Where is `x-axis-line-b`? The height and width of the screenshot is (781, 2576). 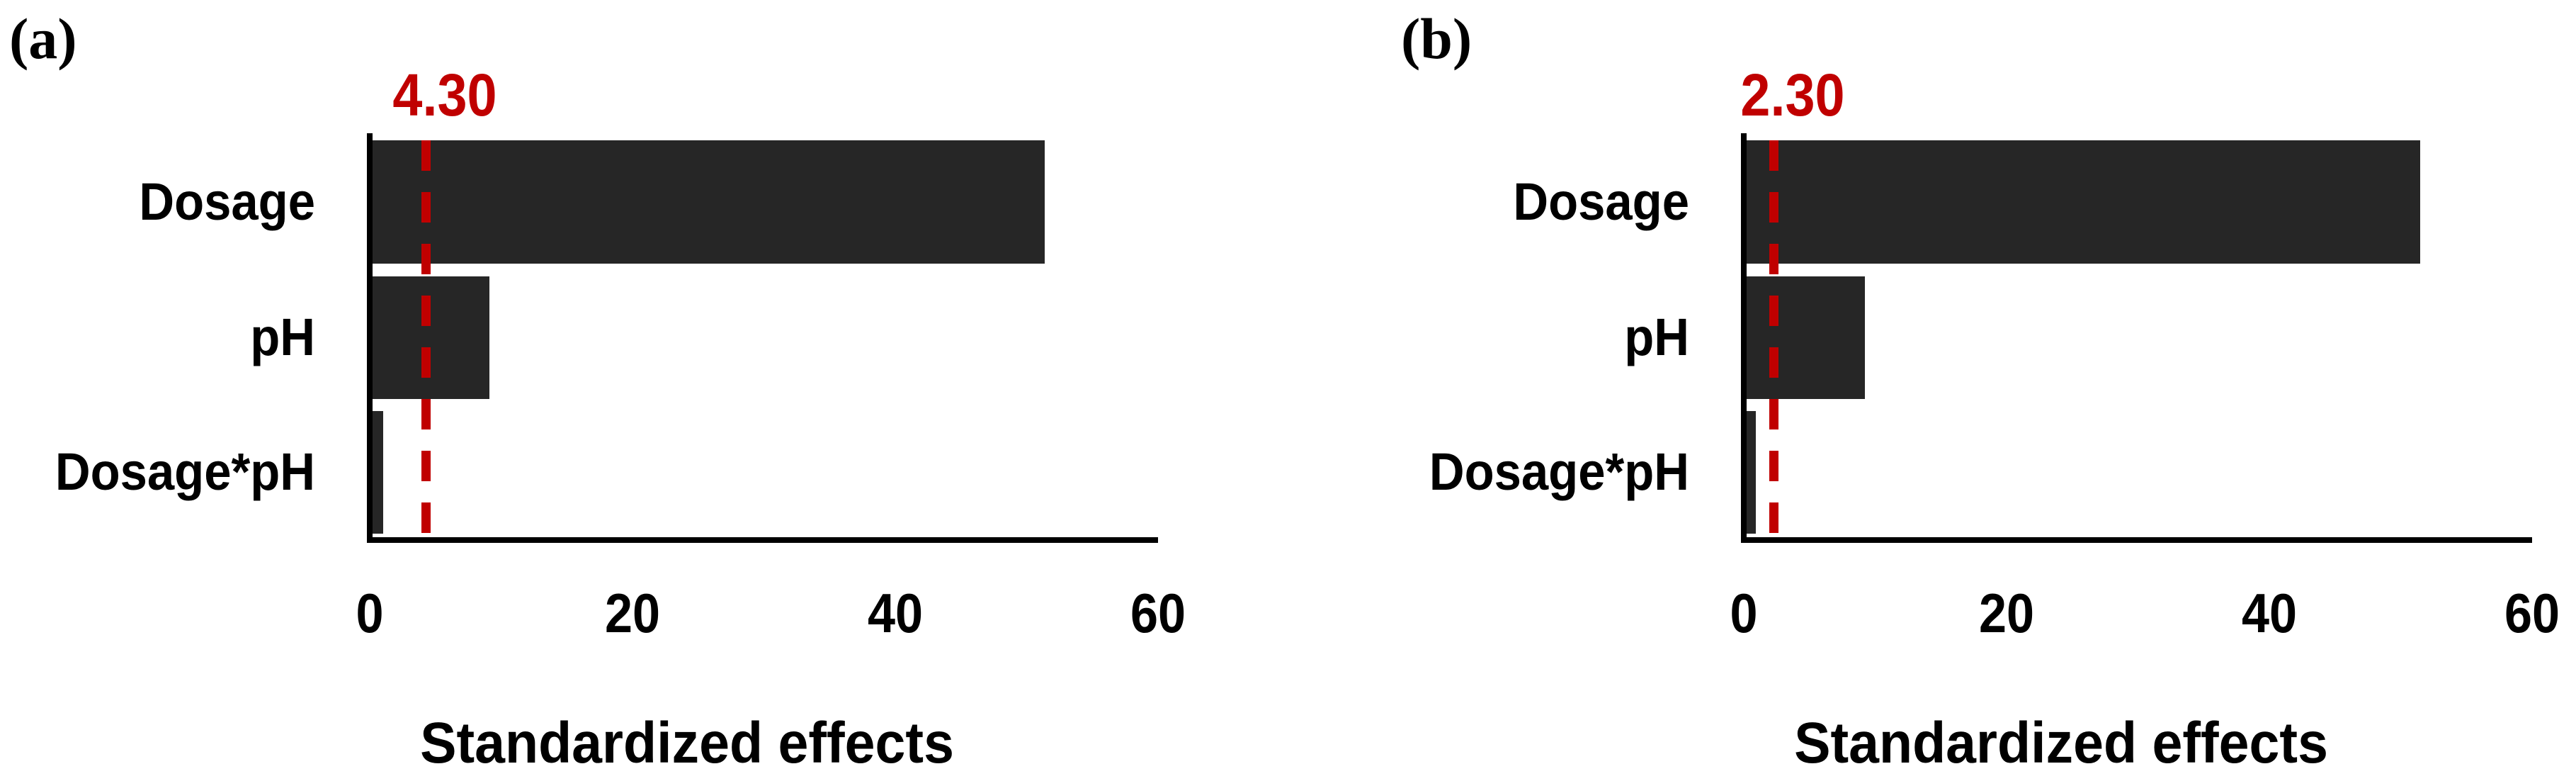 x-axis-line-b is located at coordinates (2136, 540).